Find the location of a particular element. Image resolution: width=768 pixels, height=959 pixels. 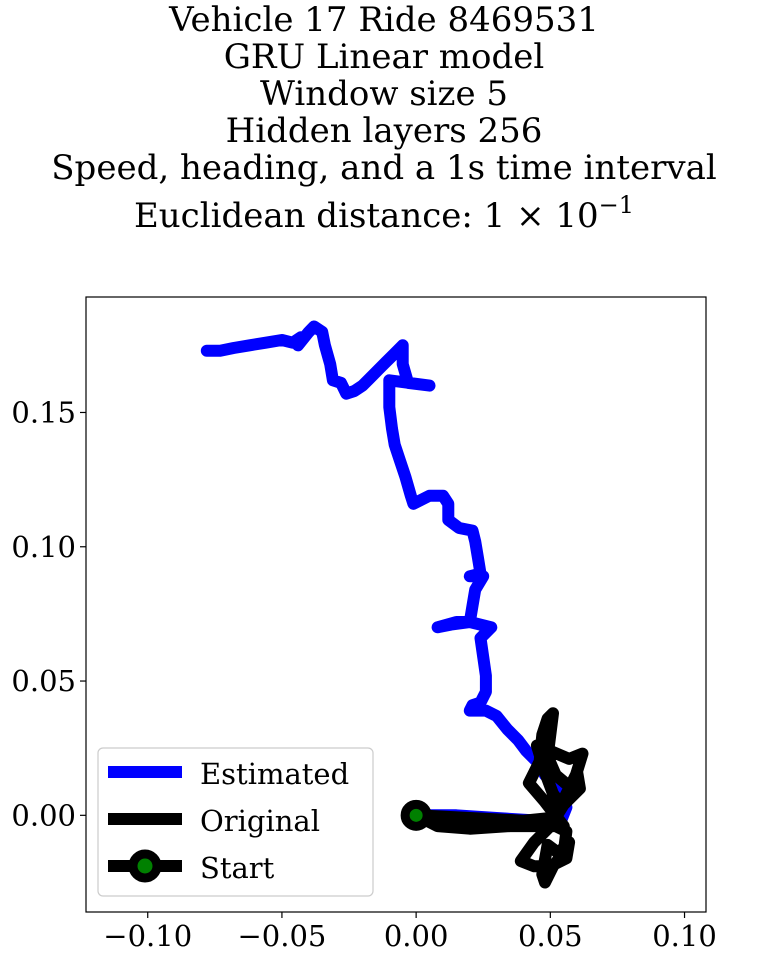

title-line-4: Hidden layers 256 is located at coordinates (384, 131).